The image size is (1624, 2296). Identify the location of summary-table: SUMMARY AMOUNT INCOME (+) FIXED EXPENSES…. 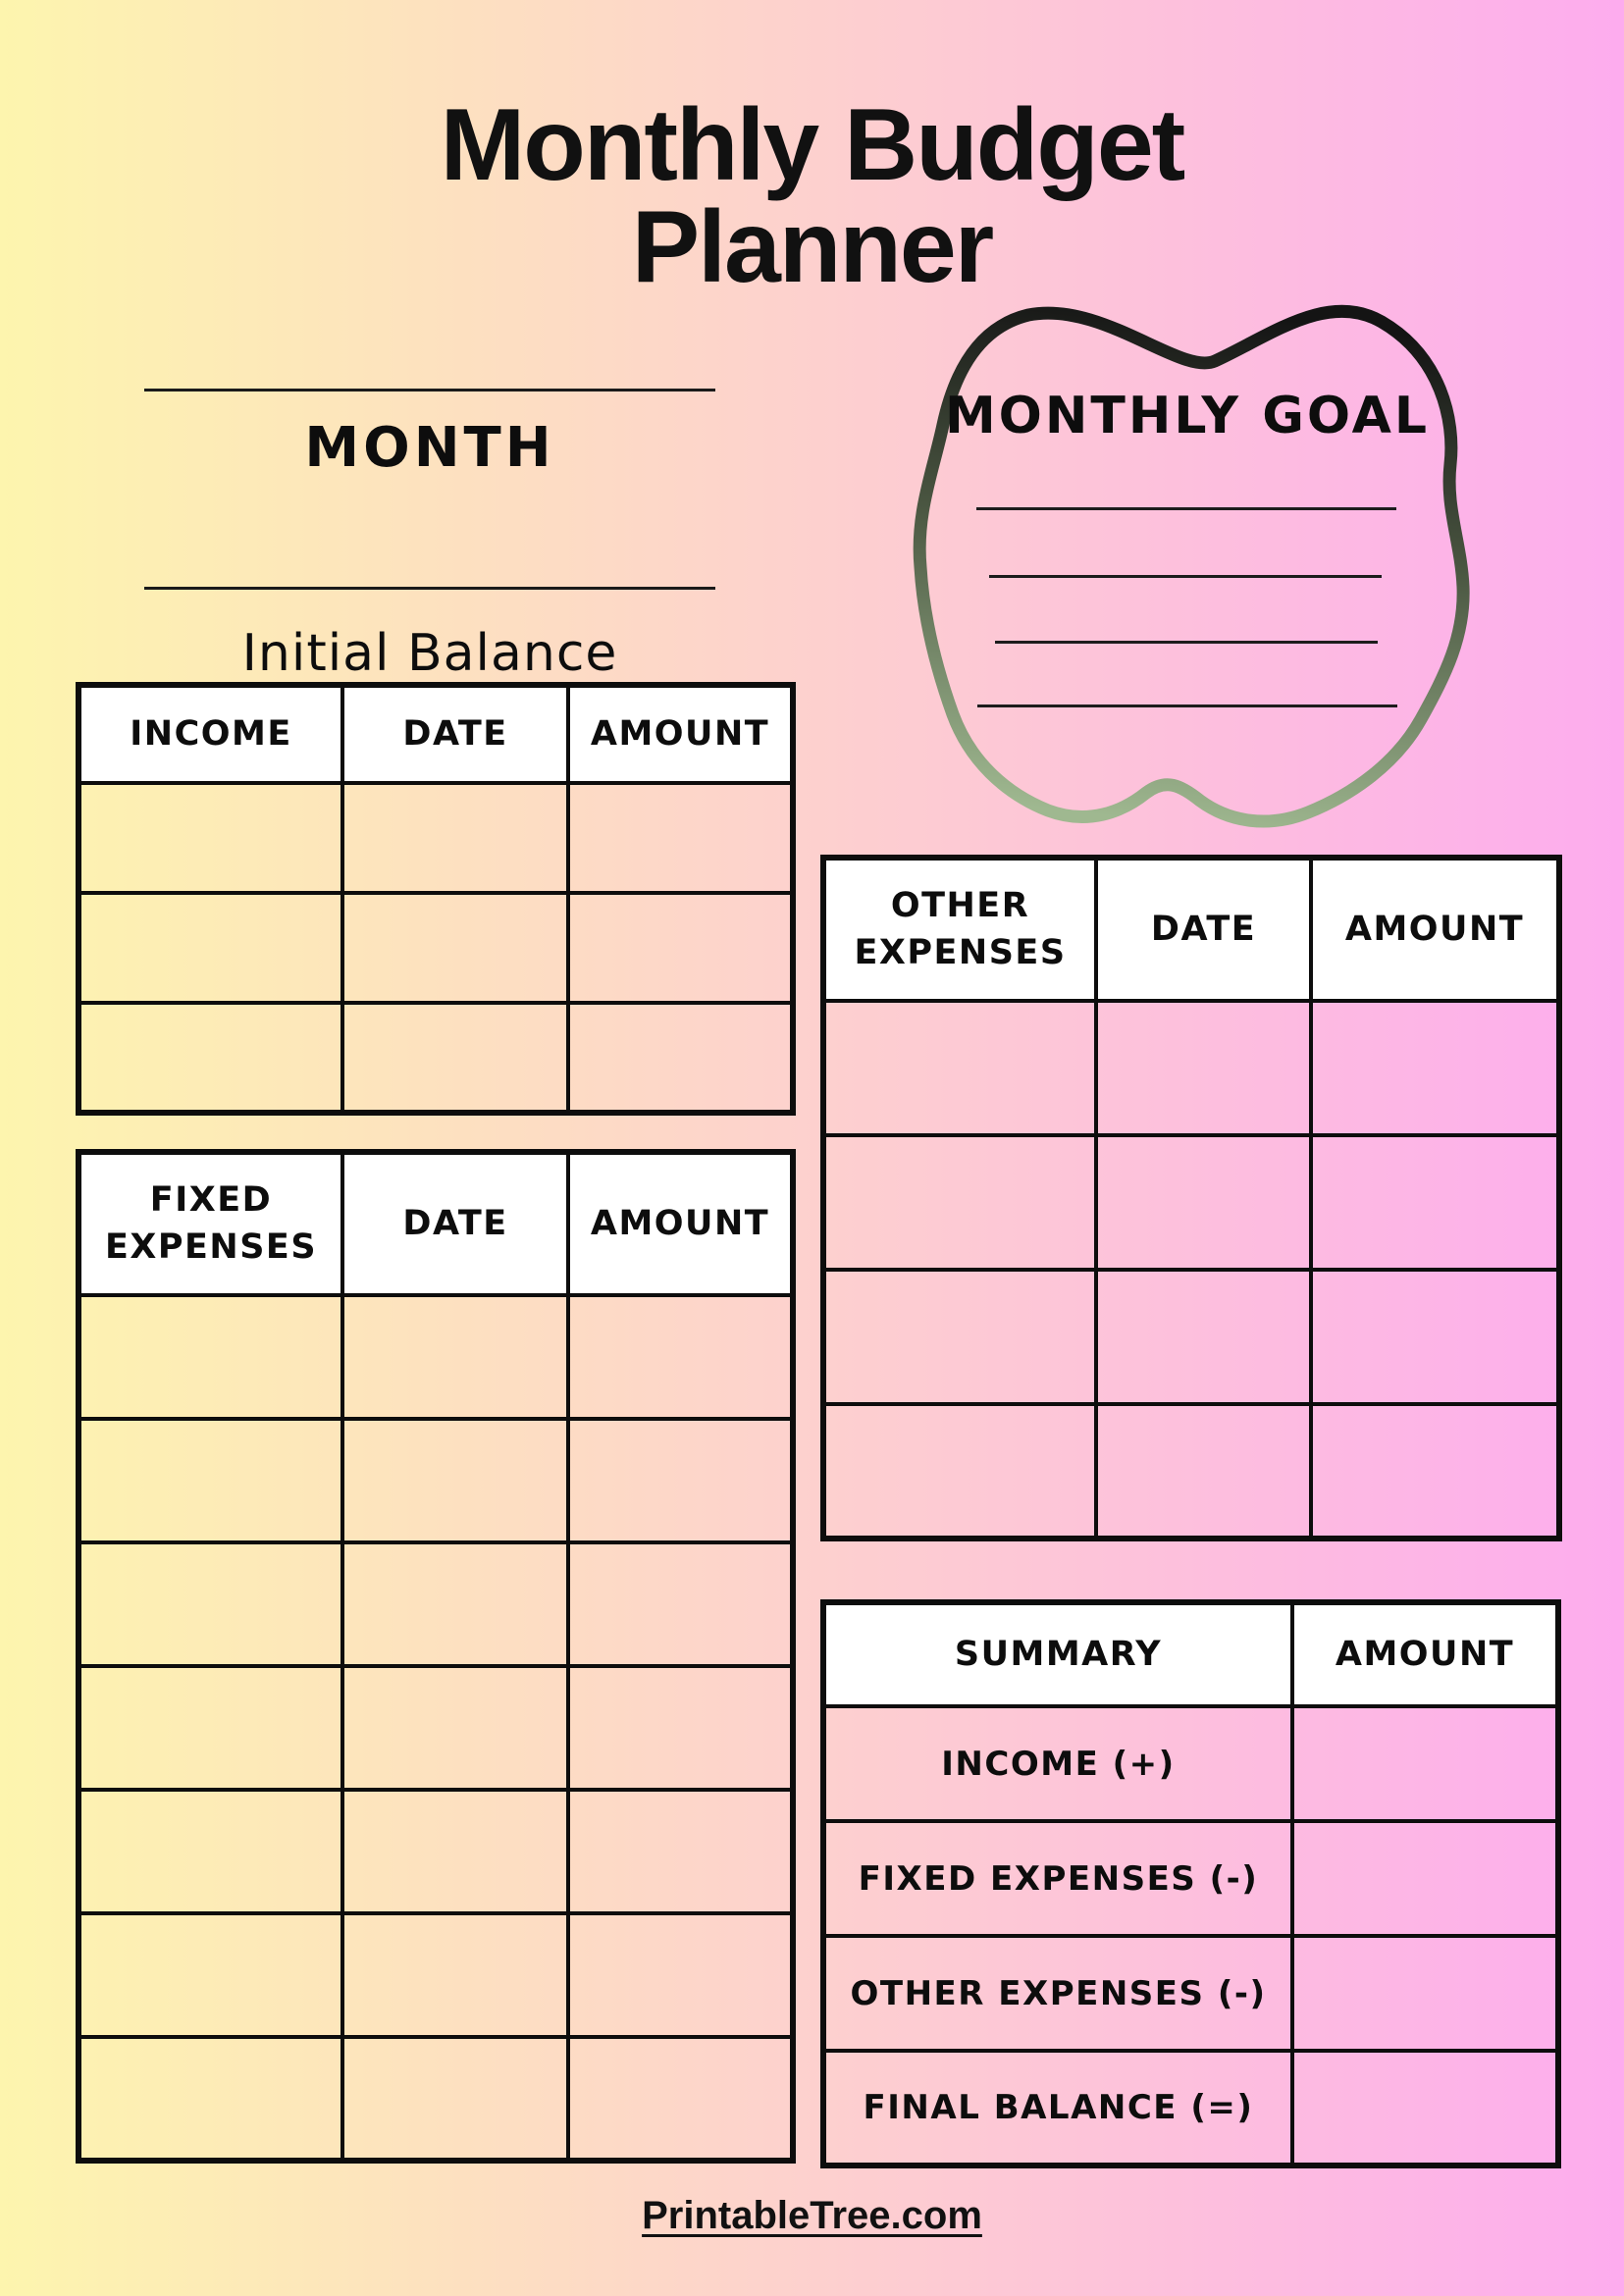
(1190, 1883).